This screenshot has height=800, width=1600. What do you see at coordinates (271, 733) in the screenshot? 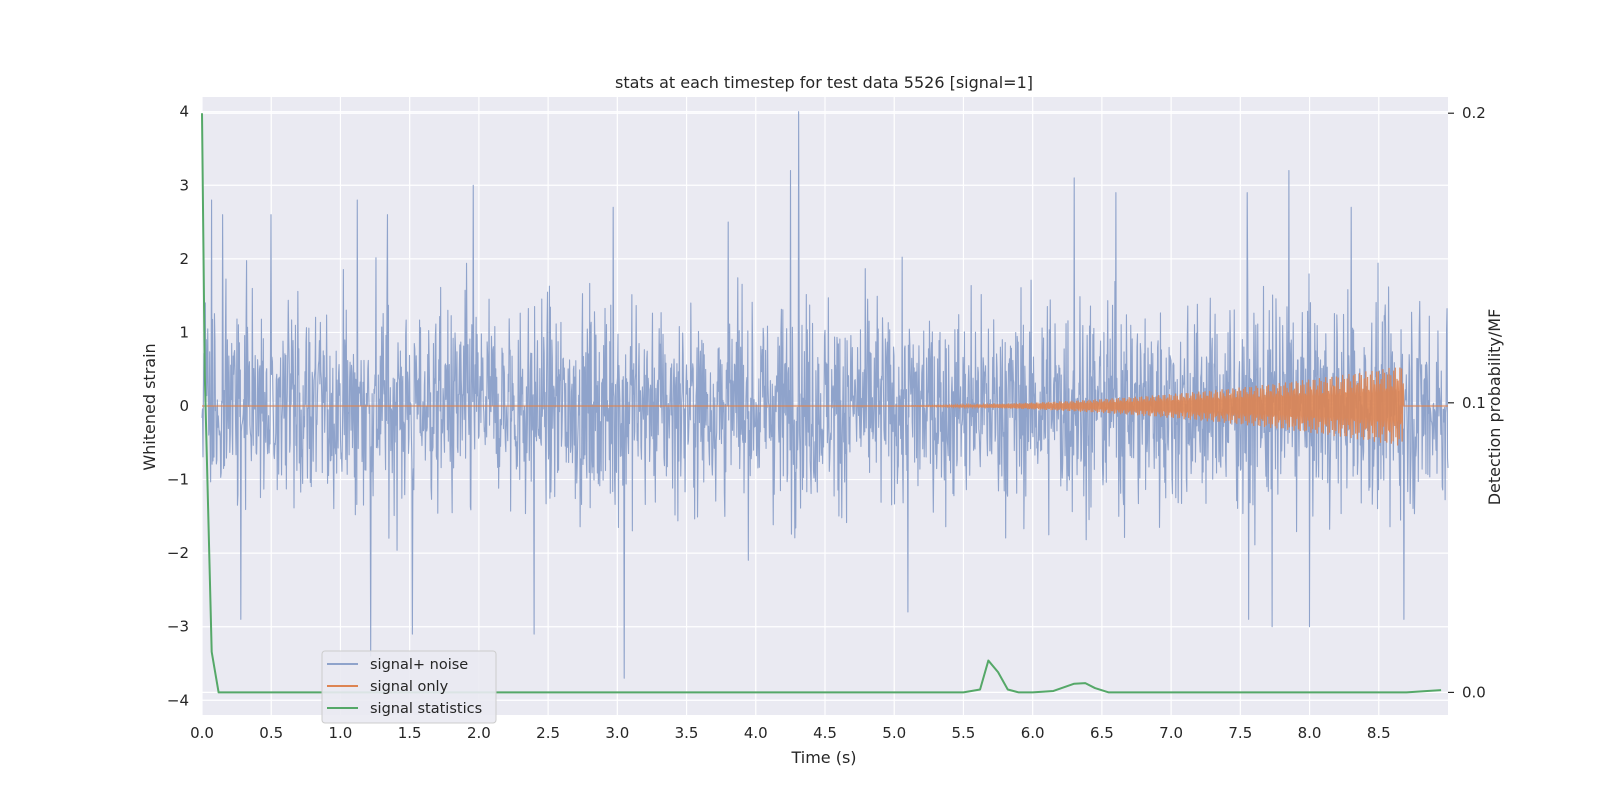
I see `x-tick-label: 0.5` at bounding box center [271, 733].